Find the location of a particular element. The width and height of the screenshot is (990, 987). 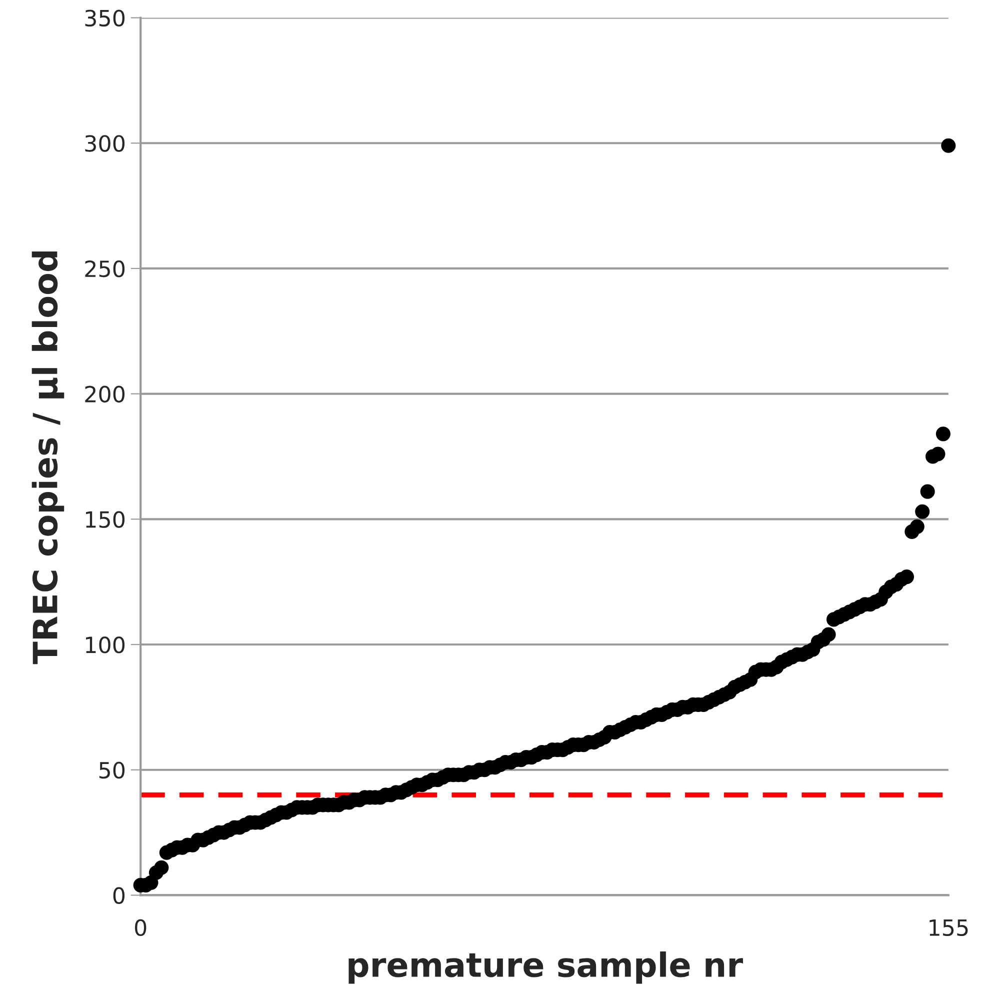

y-tick-label: 350 is located at coordinates (105, 18).